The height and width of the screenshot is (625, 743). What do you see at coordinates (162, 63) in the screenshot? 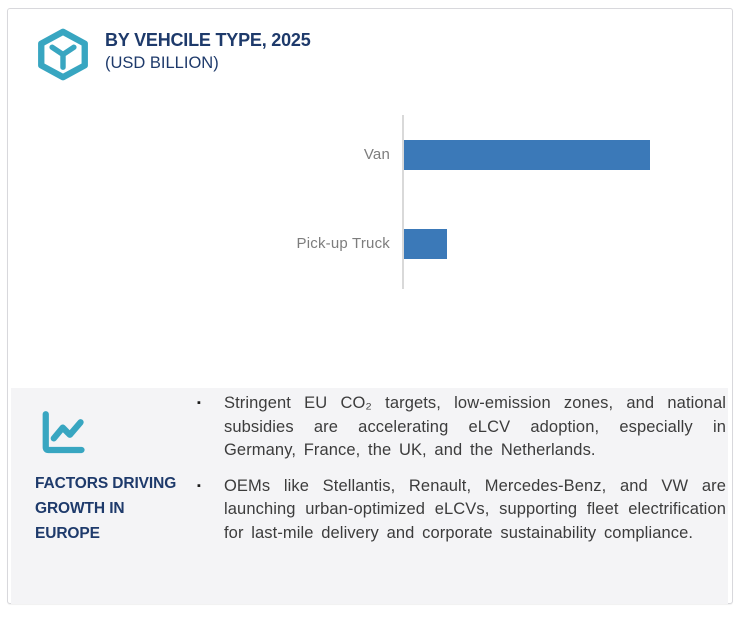
I see `chart-subtitle: (USD BILLION)` at bounding box center [162, 63].